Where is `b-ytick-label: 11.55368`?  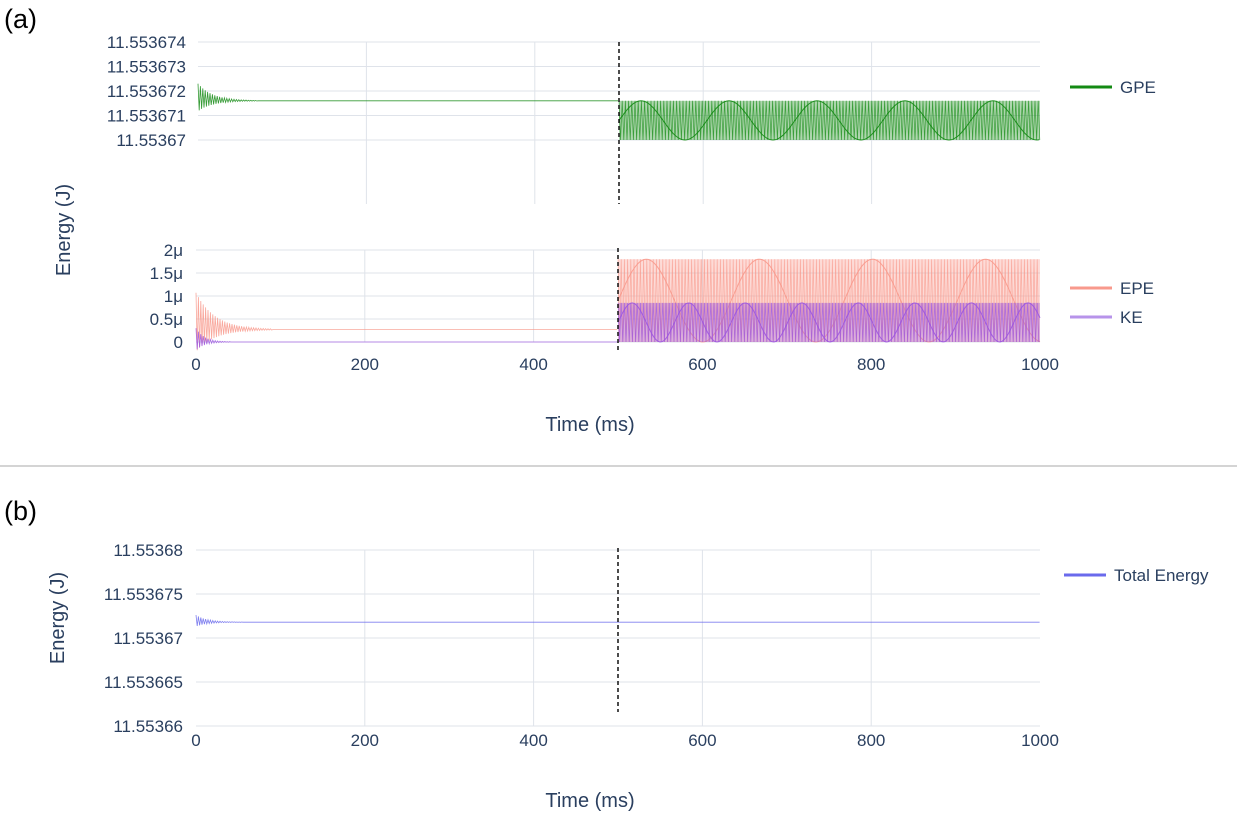 b-ytick-label: 11.55368 is located at coordinates (148, 550).